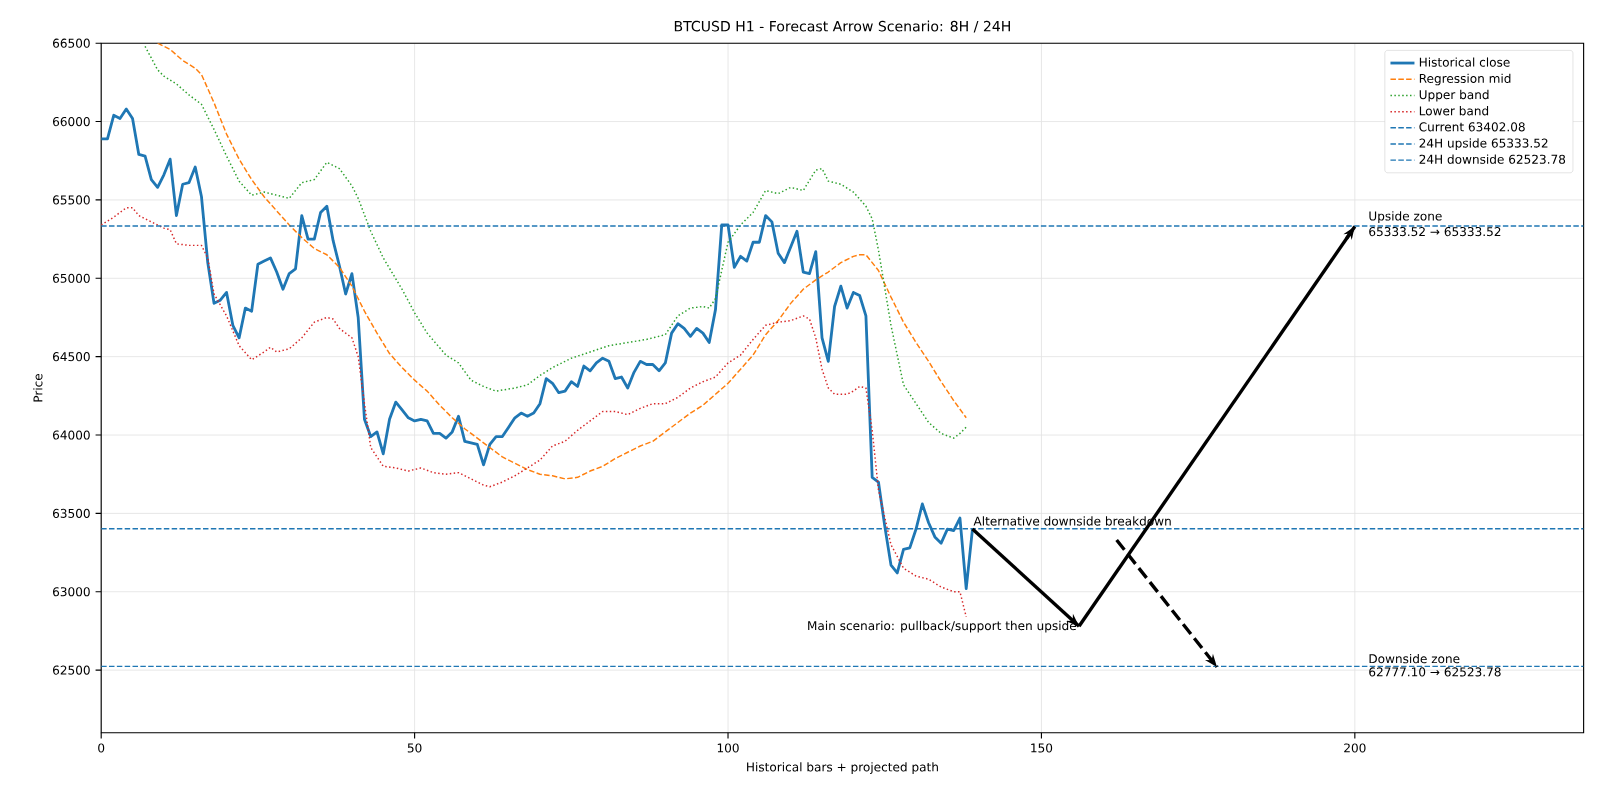 The height and width of the screenshot is (800, 1600). Describe the element at coordinates (1435, 232) in the screenshot. I see `annotation: 65333.52 → 65333.52` at that location.